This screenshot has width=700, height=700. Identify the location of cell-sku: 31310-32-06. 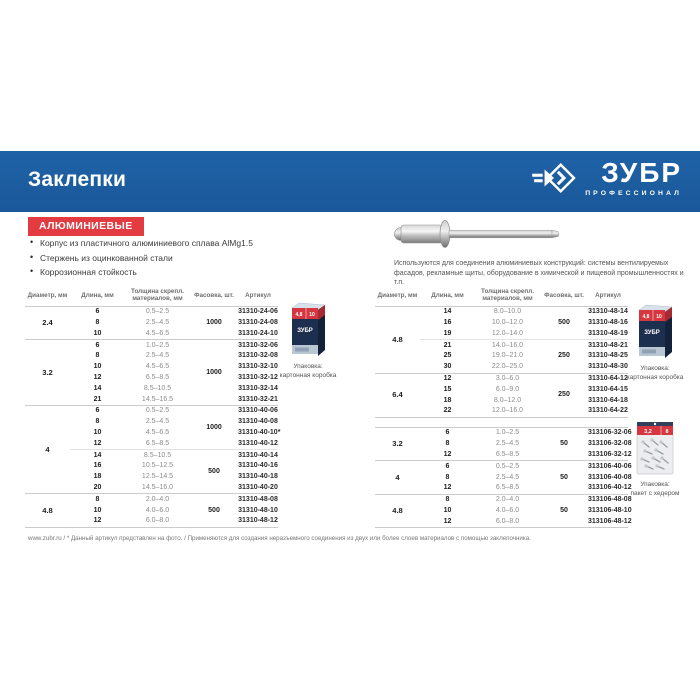
(258, 345).